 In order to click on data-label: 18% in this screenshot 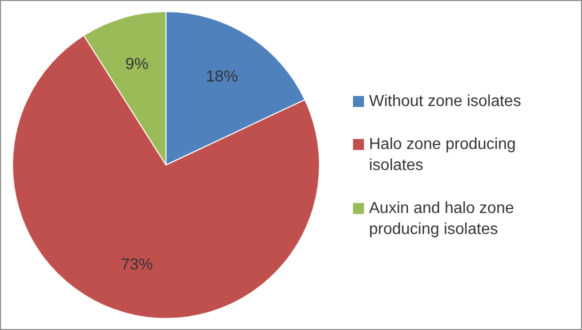, I will do `click(222, 77)`.